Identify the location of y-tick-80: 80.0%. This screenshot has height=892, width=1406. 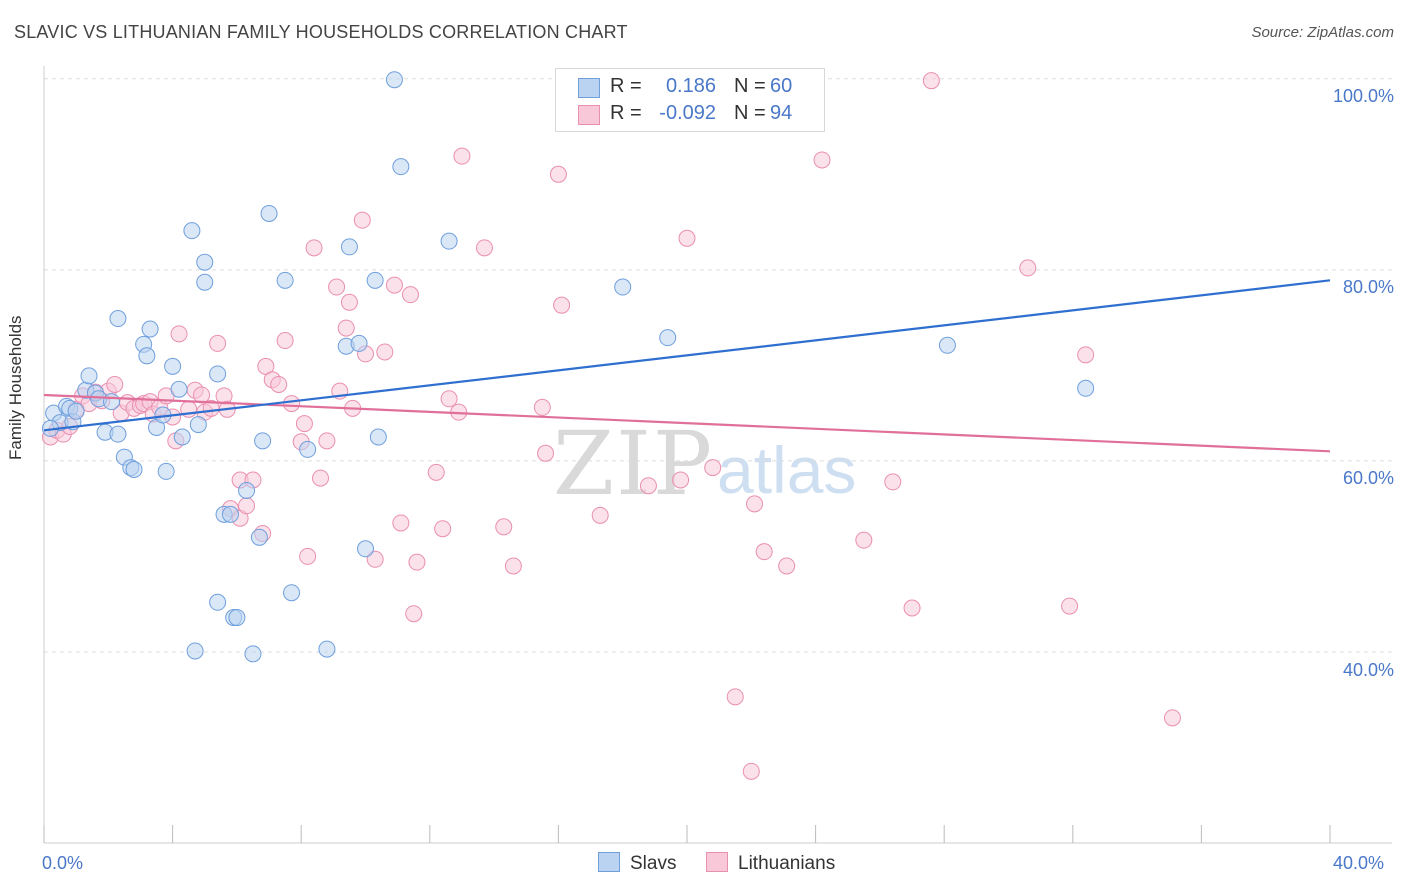
(1368, 287).